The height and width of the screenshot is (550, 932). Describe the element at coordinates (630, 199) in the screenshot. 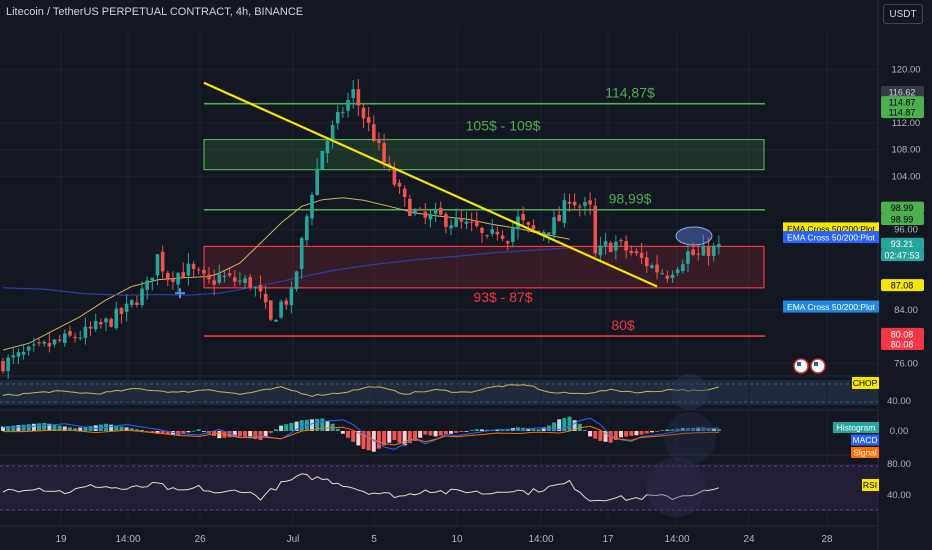

I see `price-level-label: 98,99$` at that location.